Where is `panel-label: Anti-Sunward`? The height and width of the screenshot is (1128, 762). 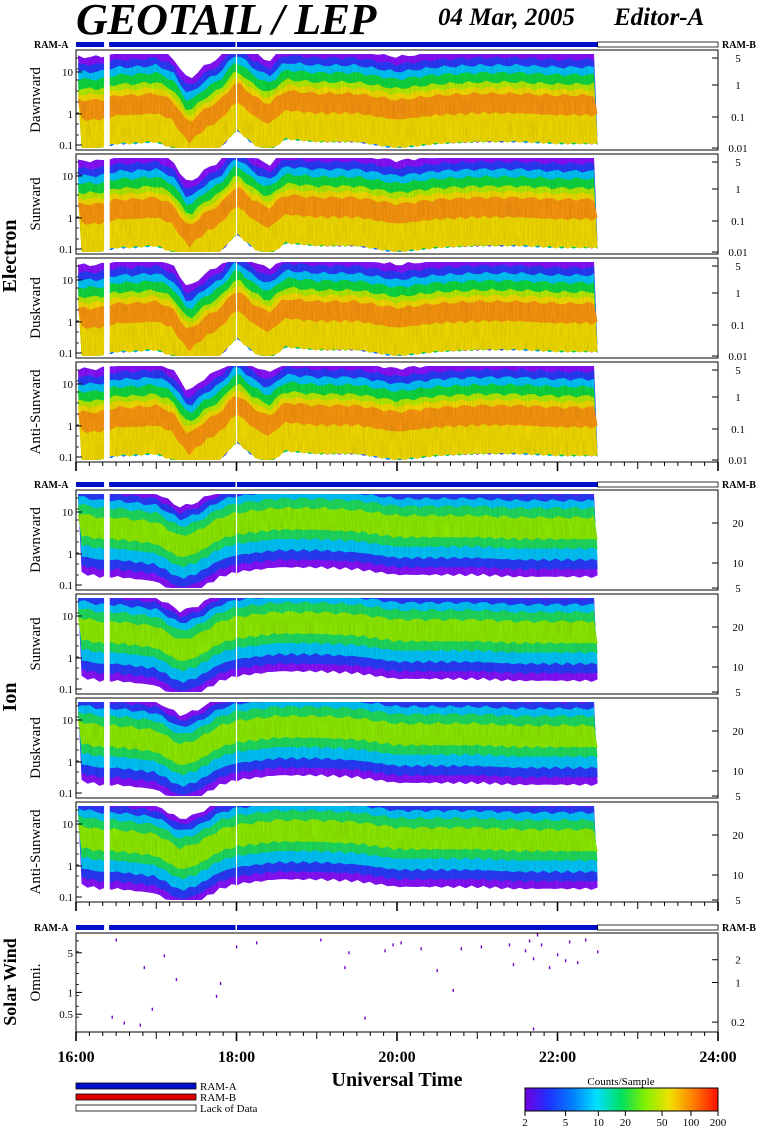
panel-label: Anti-Sunward is located at coordinates (36, 851).